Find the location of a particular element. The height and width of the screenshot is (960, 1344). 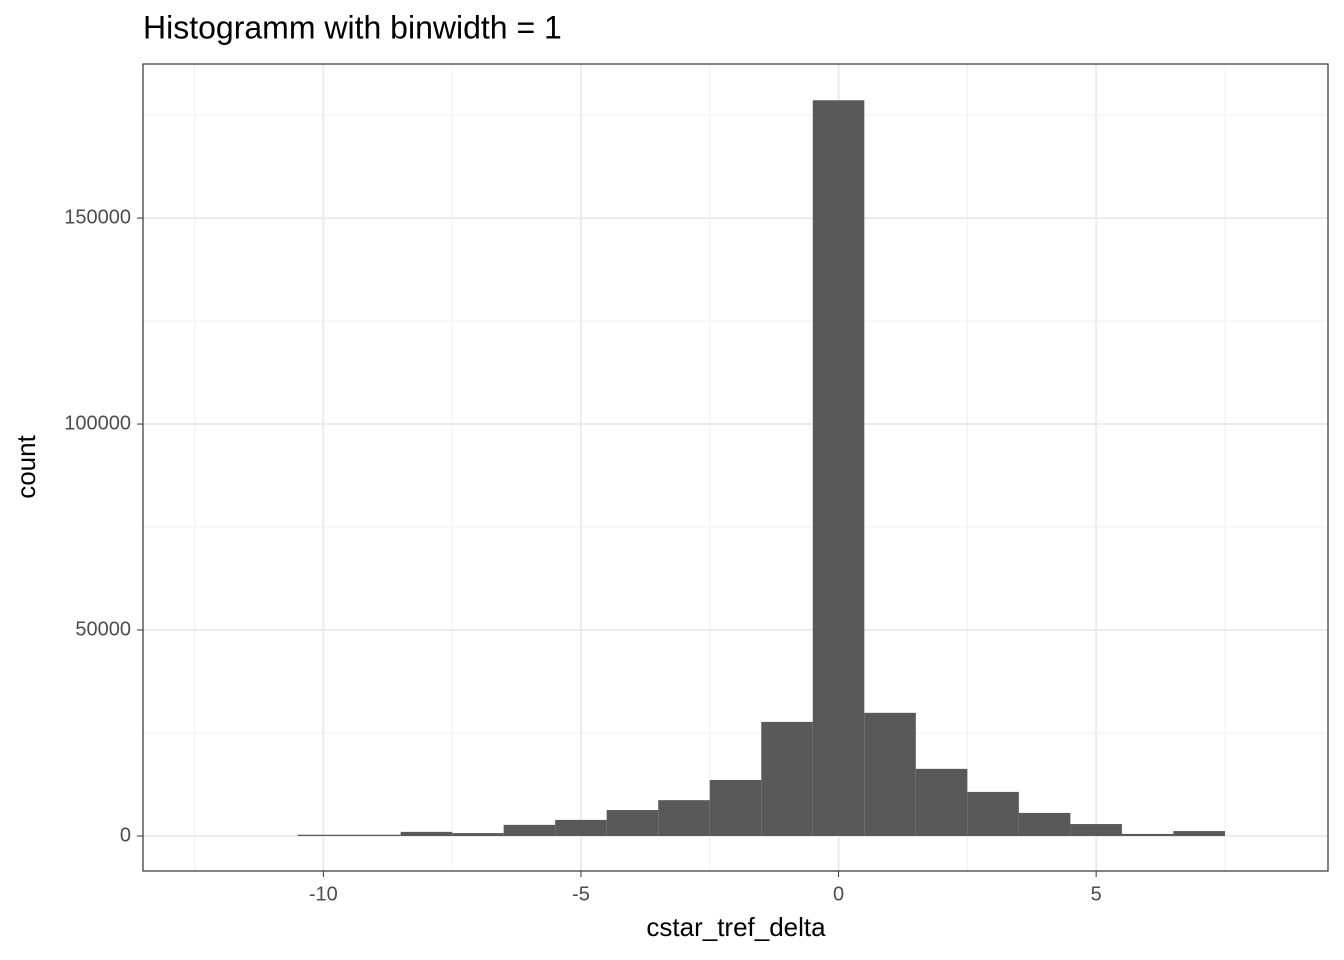

x-tick-label: -5 is located at coordinates (581, 894).